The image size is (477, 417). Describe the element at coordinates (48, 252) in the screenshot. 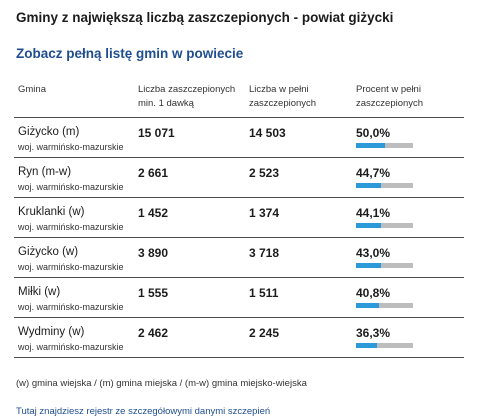

I see `municipality-name: Giżycko (w)` at that location.